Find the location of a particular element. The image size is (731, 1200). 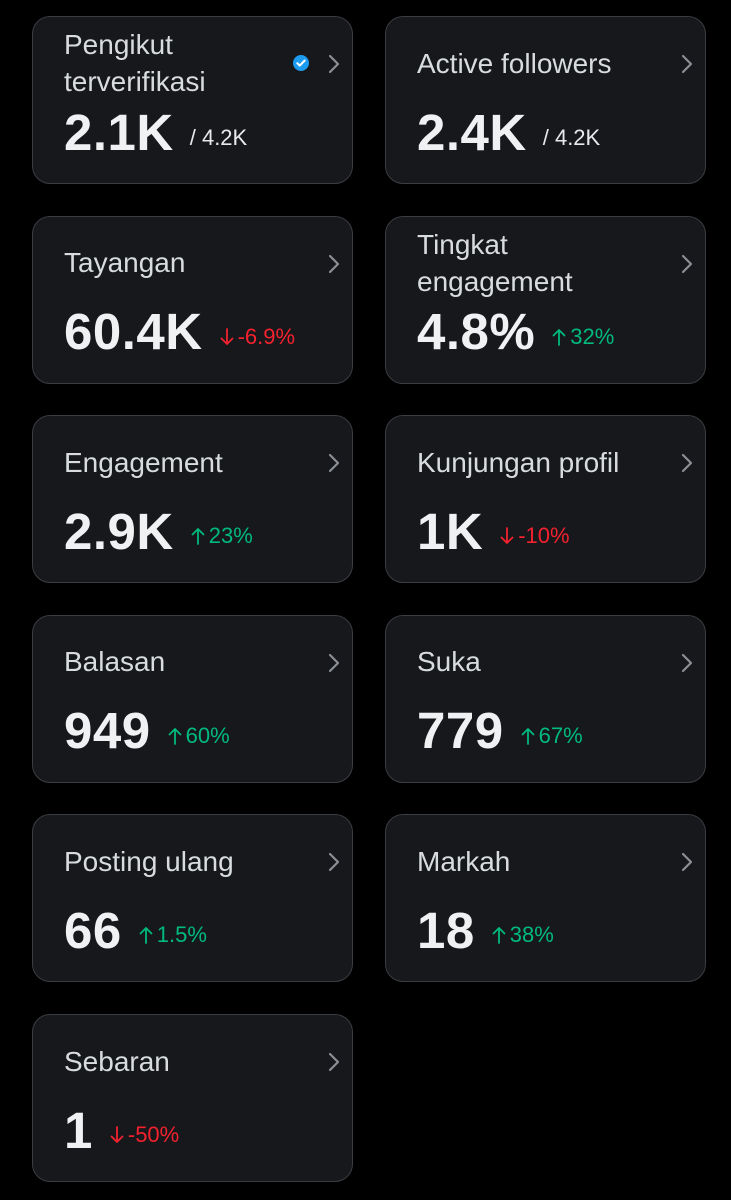

metric-label: Tingkat engagement is located at coordinates (495, 262).